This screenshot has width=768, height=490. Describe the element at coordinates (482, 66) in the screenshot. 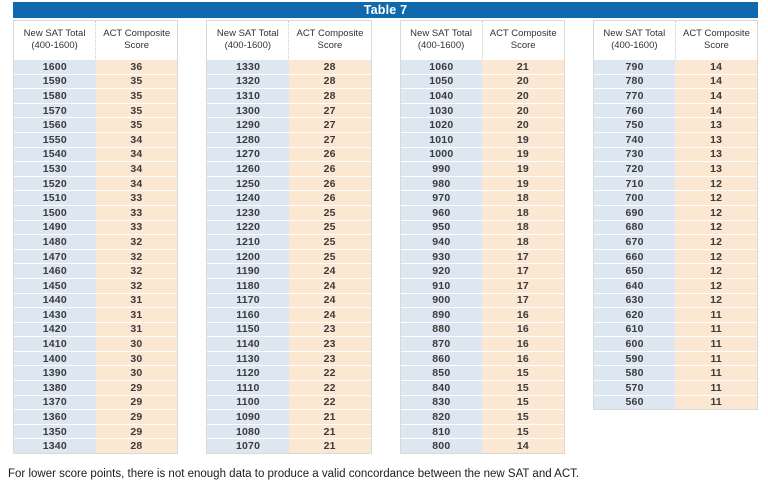

I see `table-row: 1060 21` at that location.